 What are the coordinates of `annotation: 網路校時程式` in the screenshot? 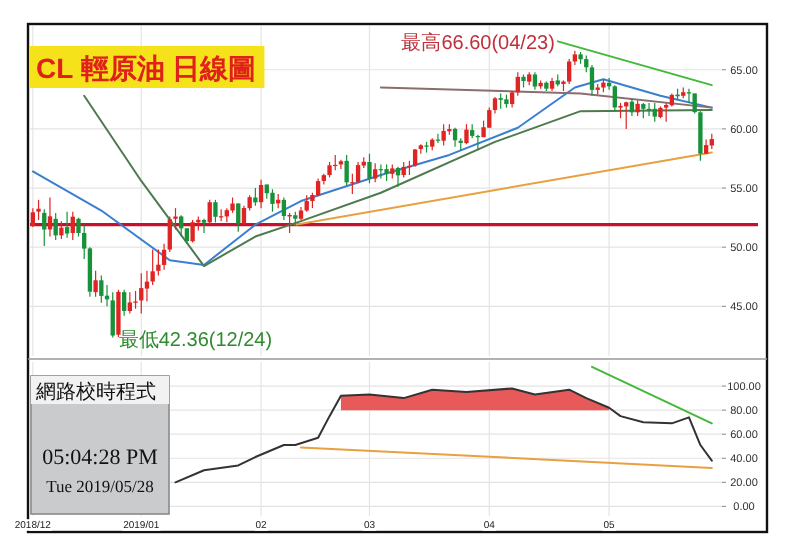 It's located at (95, 392).